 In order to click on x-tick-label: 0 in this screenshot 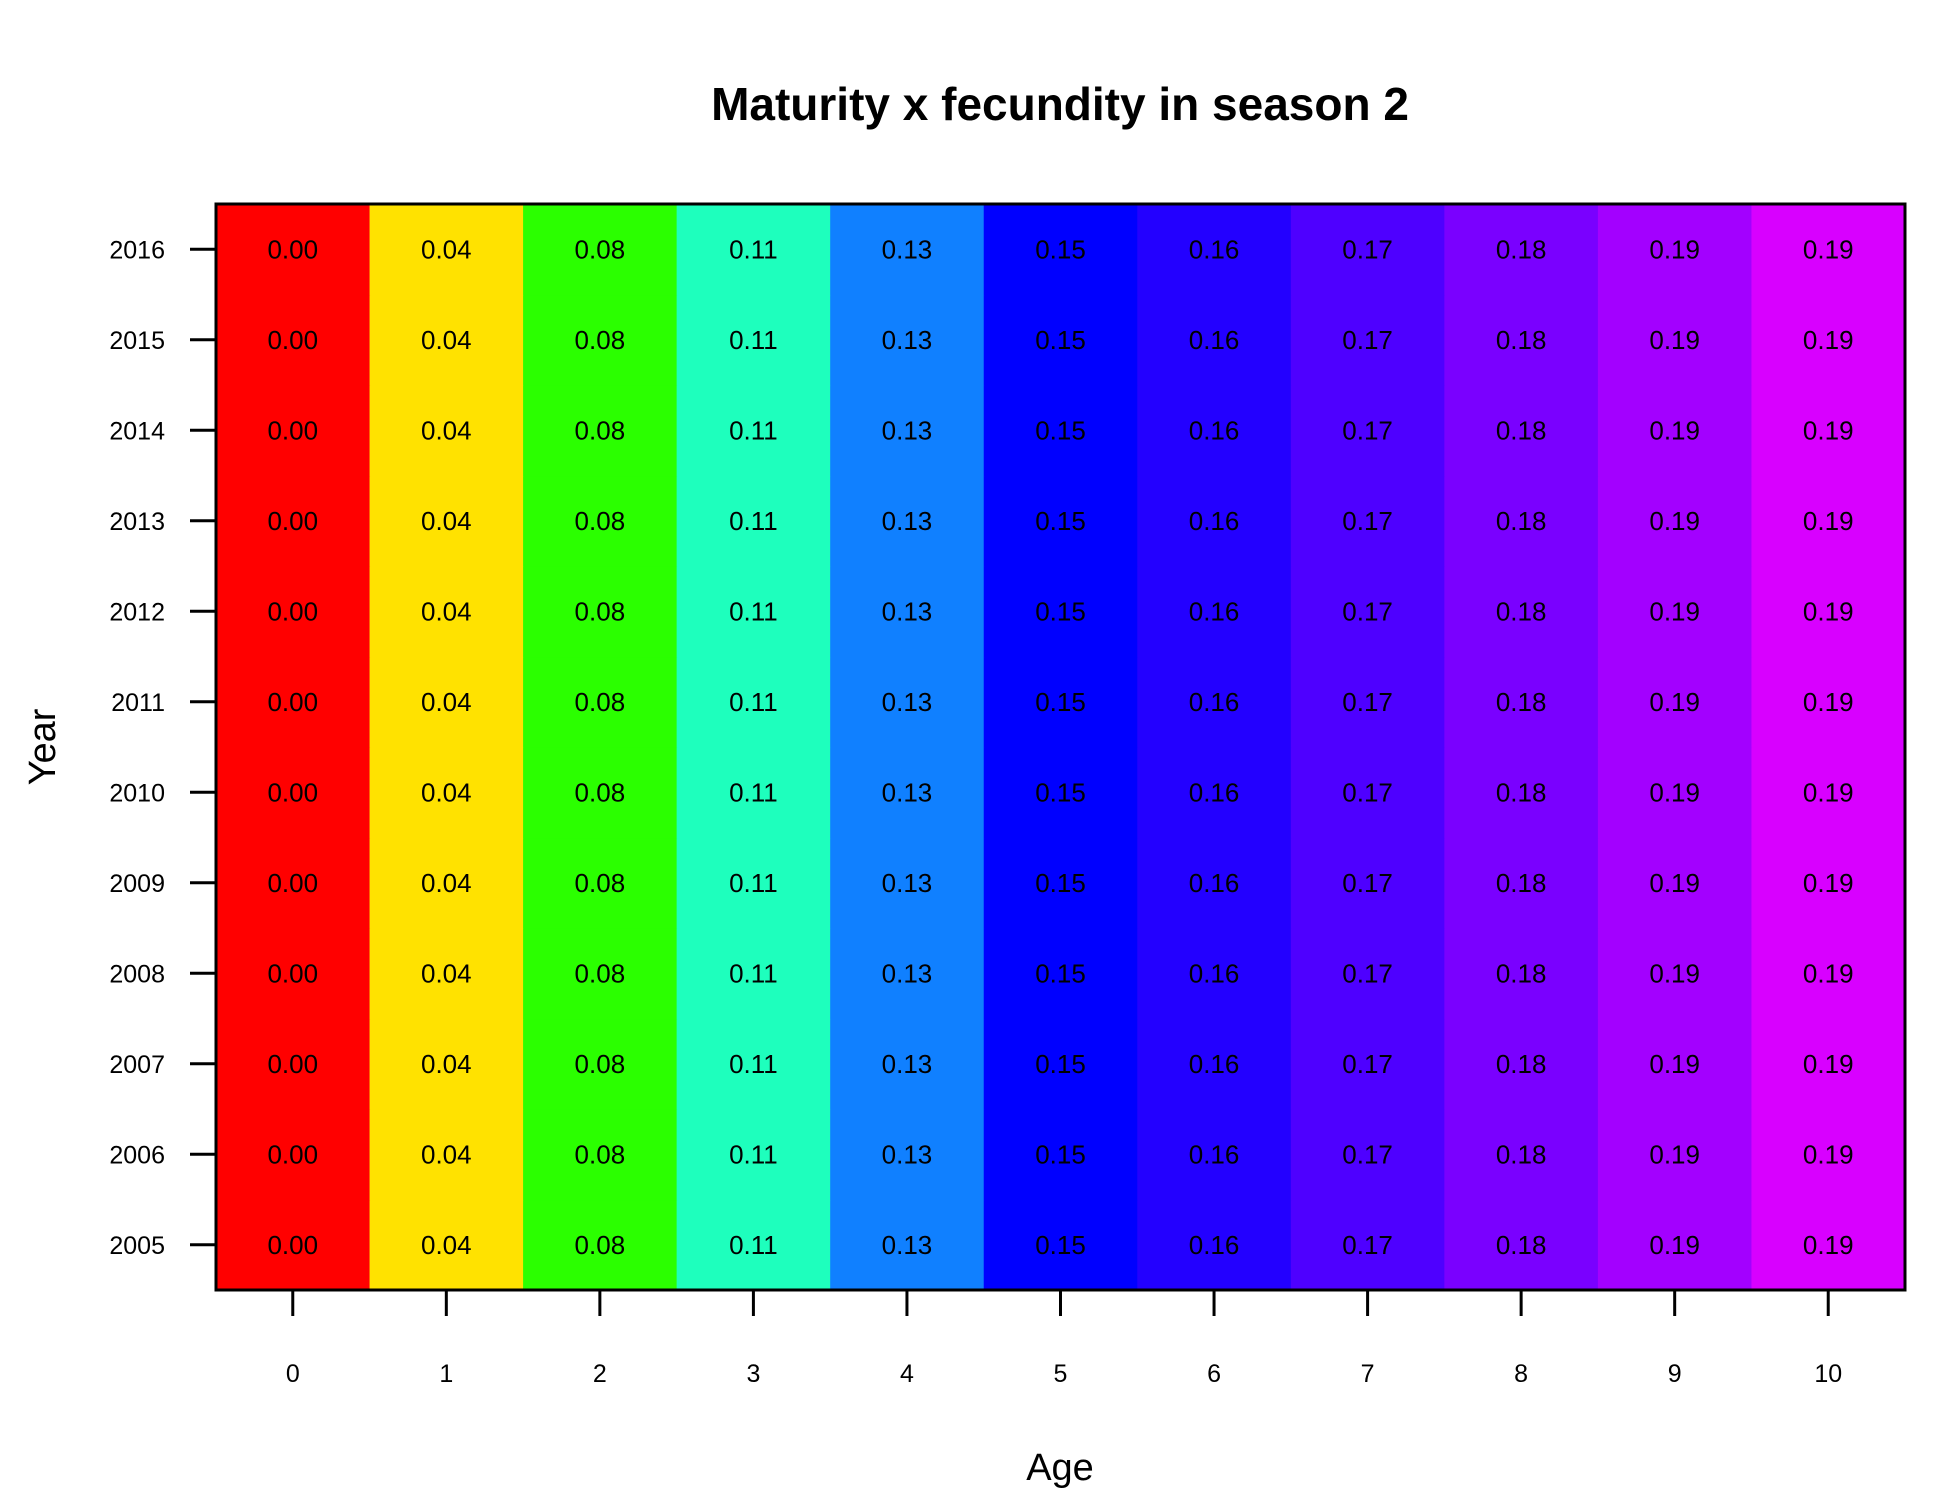, I will do `click(293, 1374)`.